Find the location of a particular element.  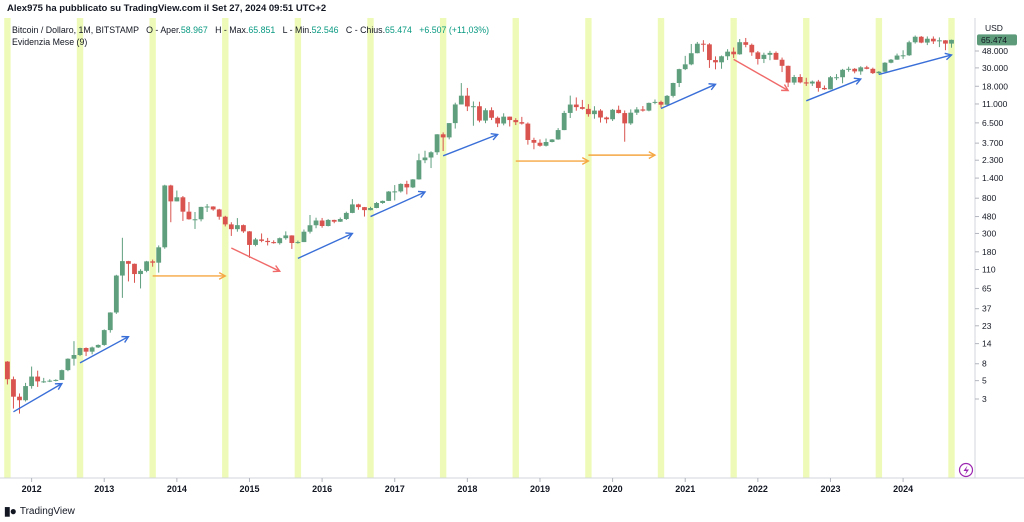

tradingview-footer: ▮● TradingView is located at coordinates (39, 511).